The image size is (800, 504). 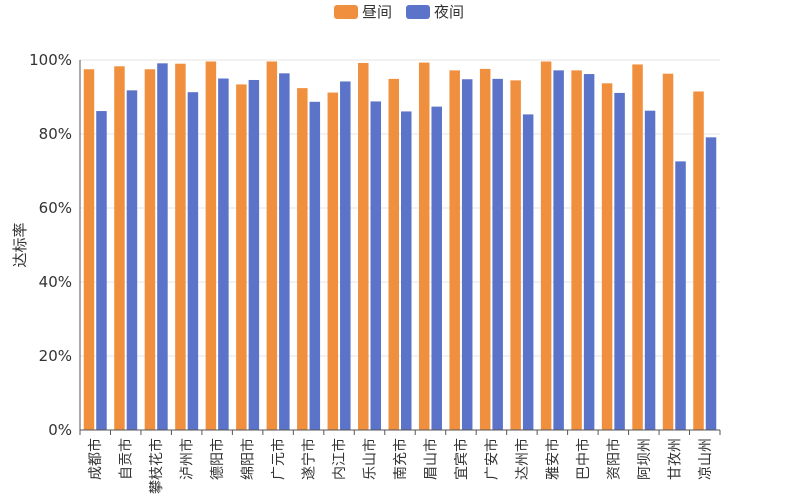 What do you see at coordinates (461, 459) in the screenshot?
I see `x-tick-label: 宜宾市` at bounding box center [461, 459].